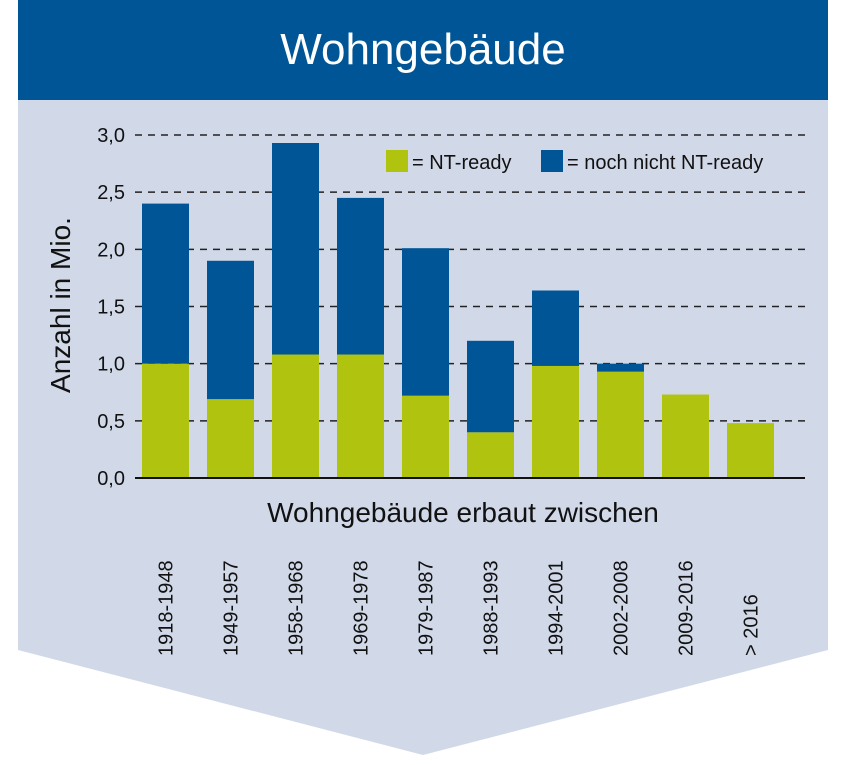 The image size is (848, 765). What do you see at coordinates (687, 608) in the screenshot?
I see `x-tick-label: 2009-2016` at bounding box center [687, 608].